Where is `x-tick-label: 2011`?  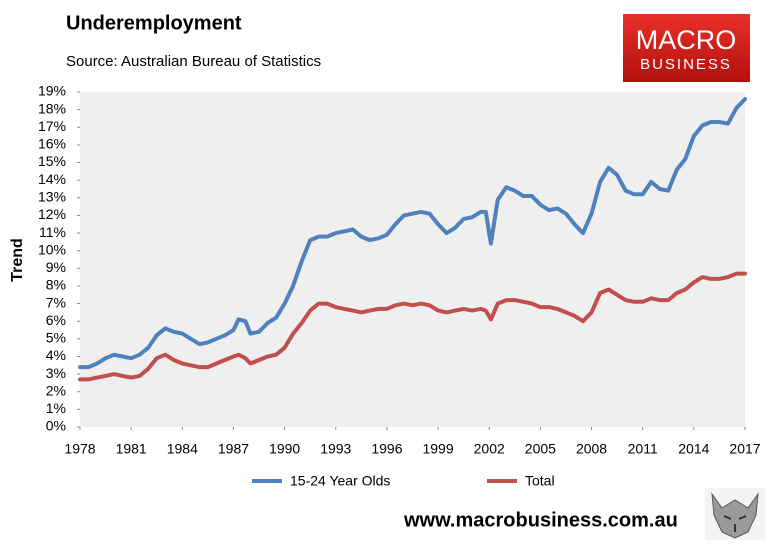 x-tick-label: 2011 is located at coordinates (643, 449).